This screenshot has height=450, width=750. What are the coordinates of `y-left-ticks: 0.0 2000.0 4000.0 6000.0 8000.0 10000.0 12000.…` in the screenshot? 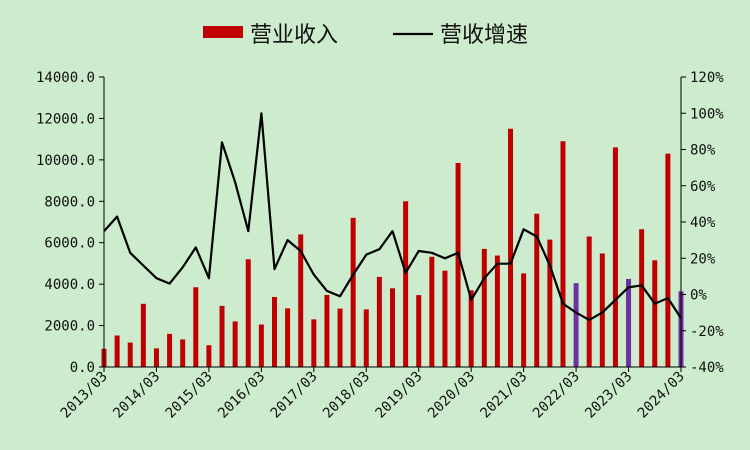 It's located at (70, 223).